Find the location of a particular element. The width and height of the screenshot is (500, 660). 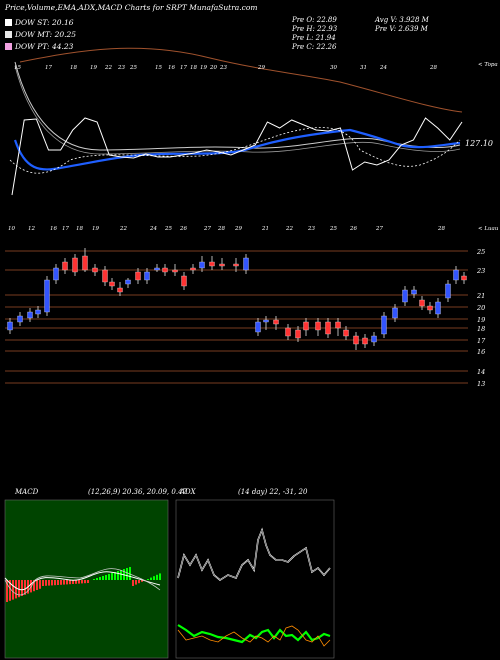

ema-long-line is located at coordinates (241, 80).